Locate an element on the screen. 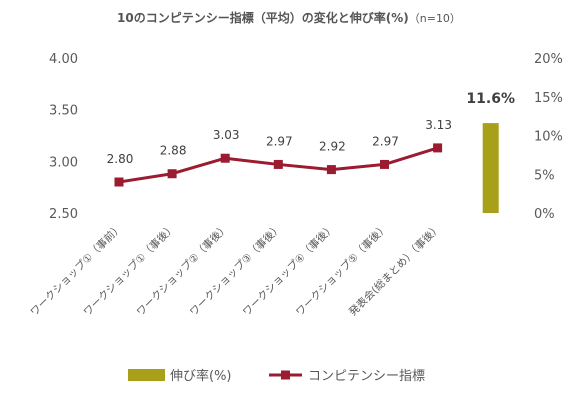 This screenshot has width=579, height=406. legend-label-competency: コンピテンシー指標 is located at coordinates (366, 376).